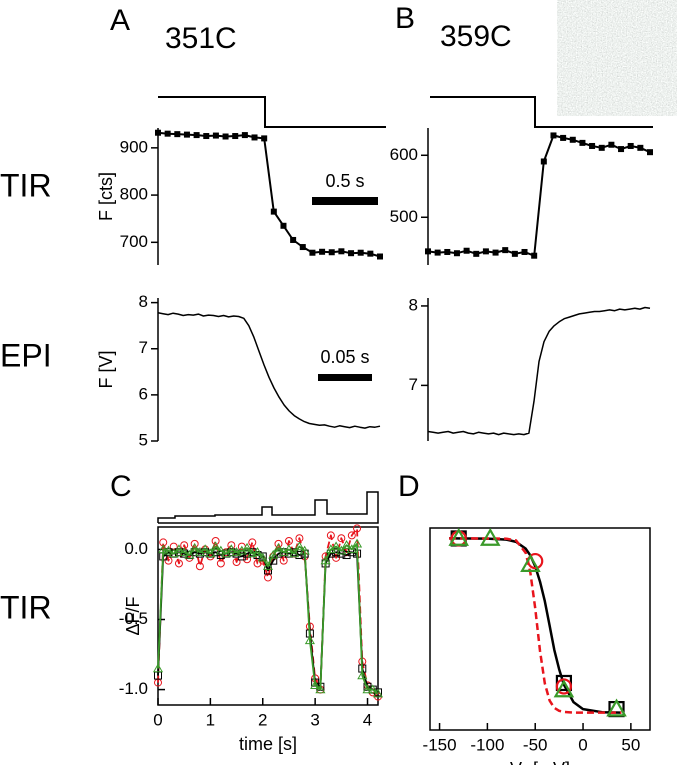 This screenshot has width=679, height=765. Describe the element at coordinates (413, 304) in the screenshot. I see `y-tick-label: 8` at that location.